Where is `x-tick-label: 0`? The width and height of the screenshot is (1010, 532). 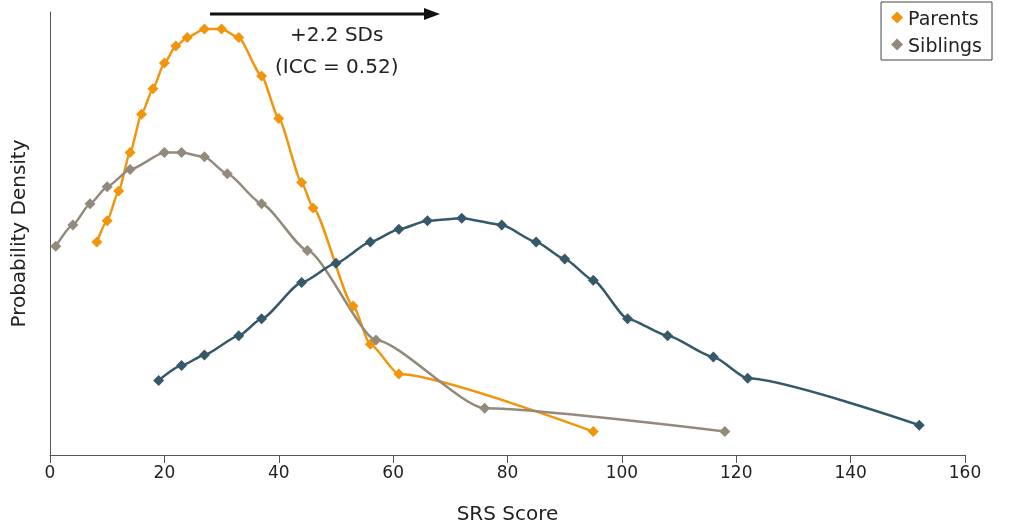
x-tick-label: 0 is located at coordinates (50, 471).